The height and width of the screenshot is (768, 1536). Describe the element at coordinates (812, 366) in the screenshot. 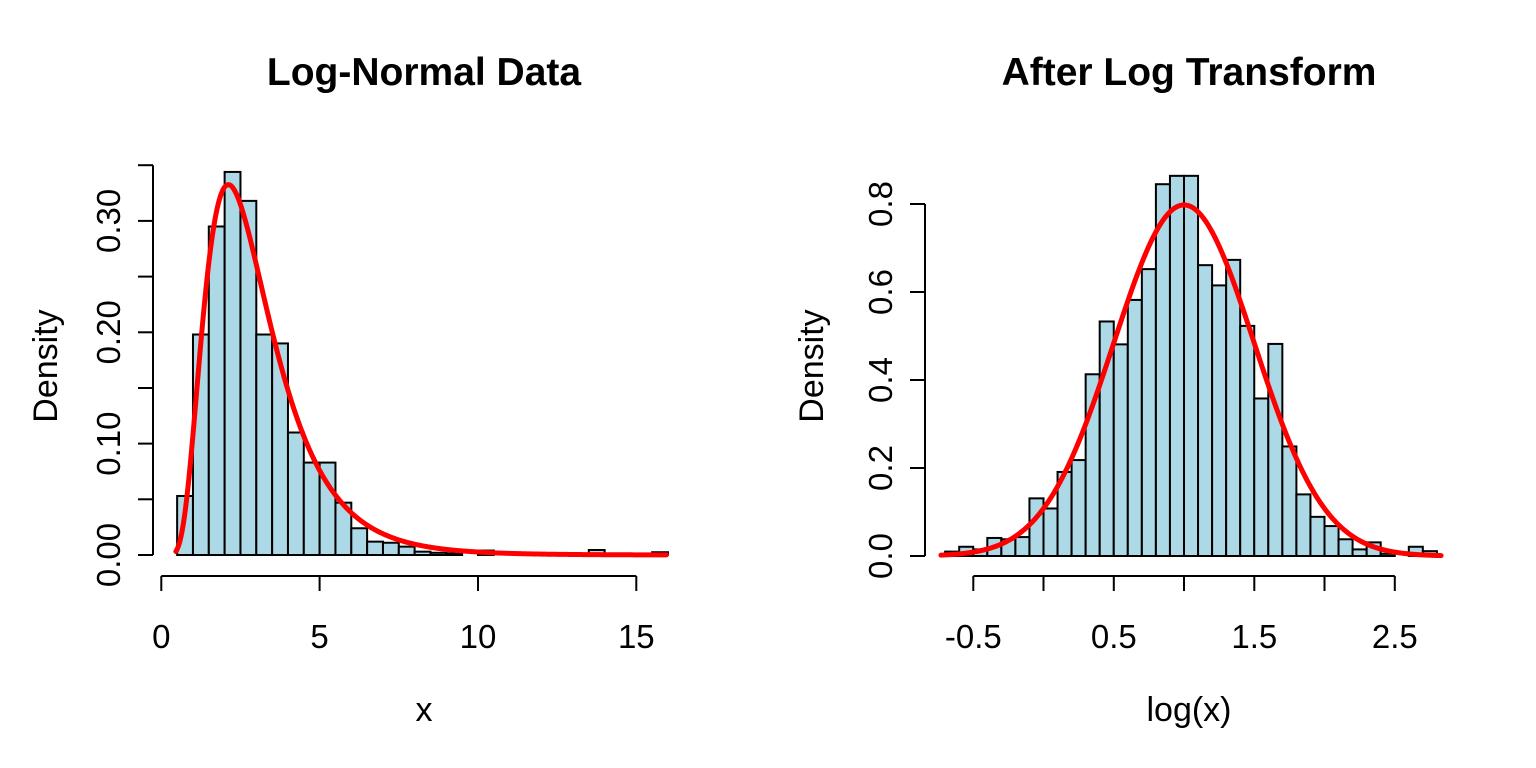

I see `right-y-axis-label: Density` at that location.